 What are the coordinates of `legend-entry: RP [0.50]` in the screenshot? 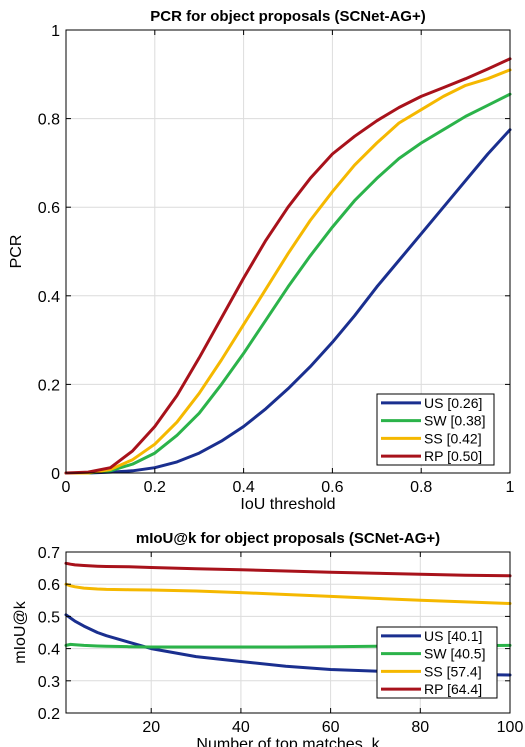 It's located at (453, 456).